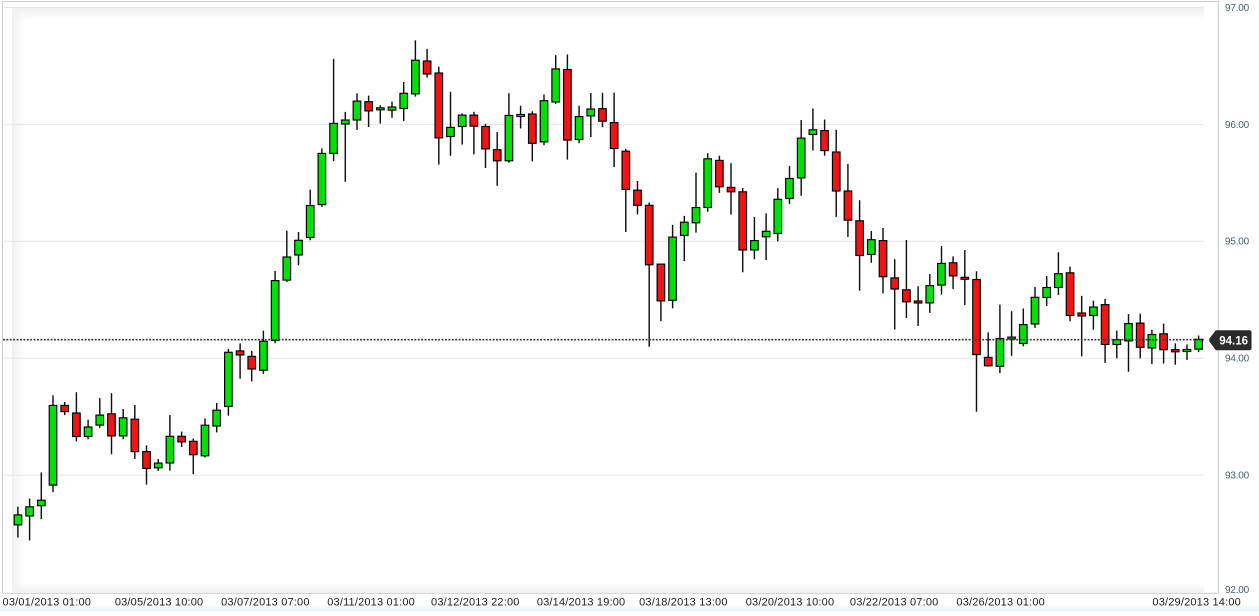 The image size is (1259, 616). Describe the element at coordinates (159, 603) in the screenshot. I see `svg-text: 03/05/2013 10:00` at that location.